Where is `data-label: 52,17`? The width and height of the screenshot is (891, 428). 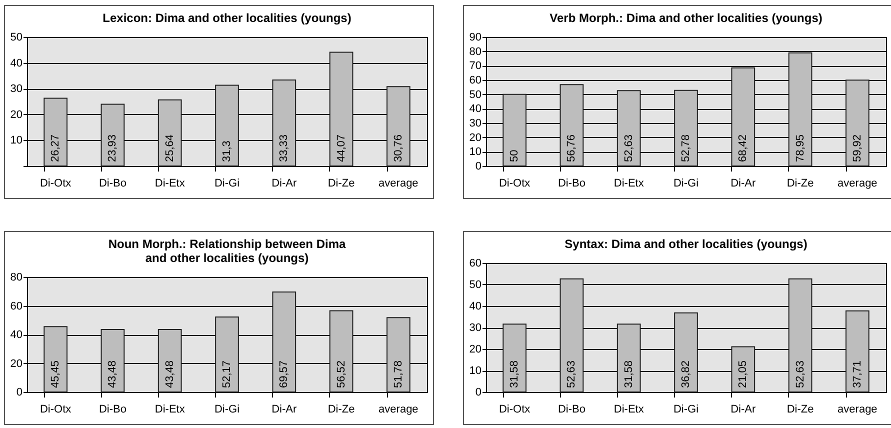
data-label: 52,17 is located at coordinates (227, 374).